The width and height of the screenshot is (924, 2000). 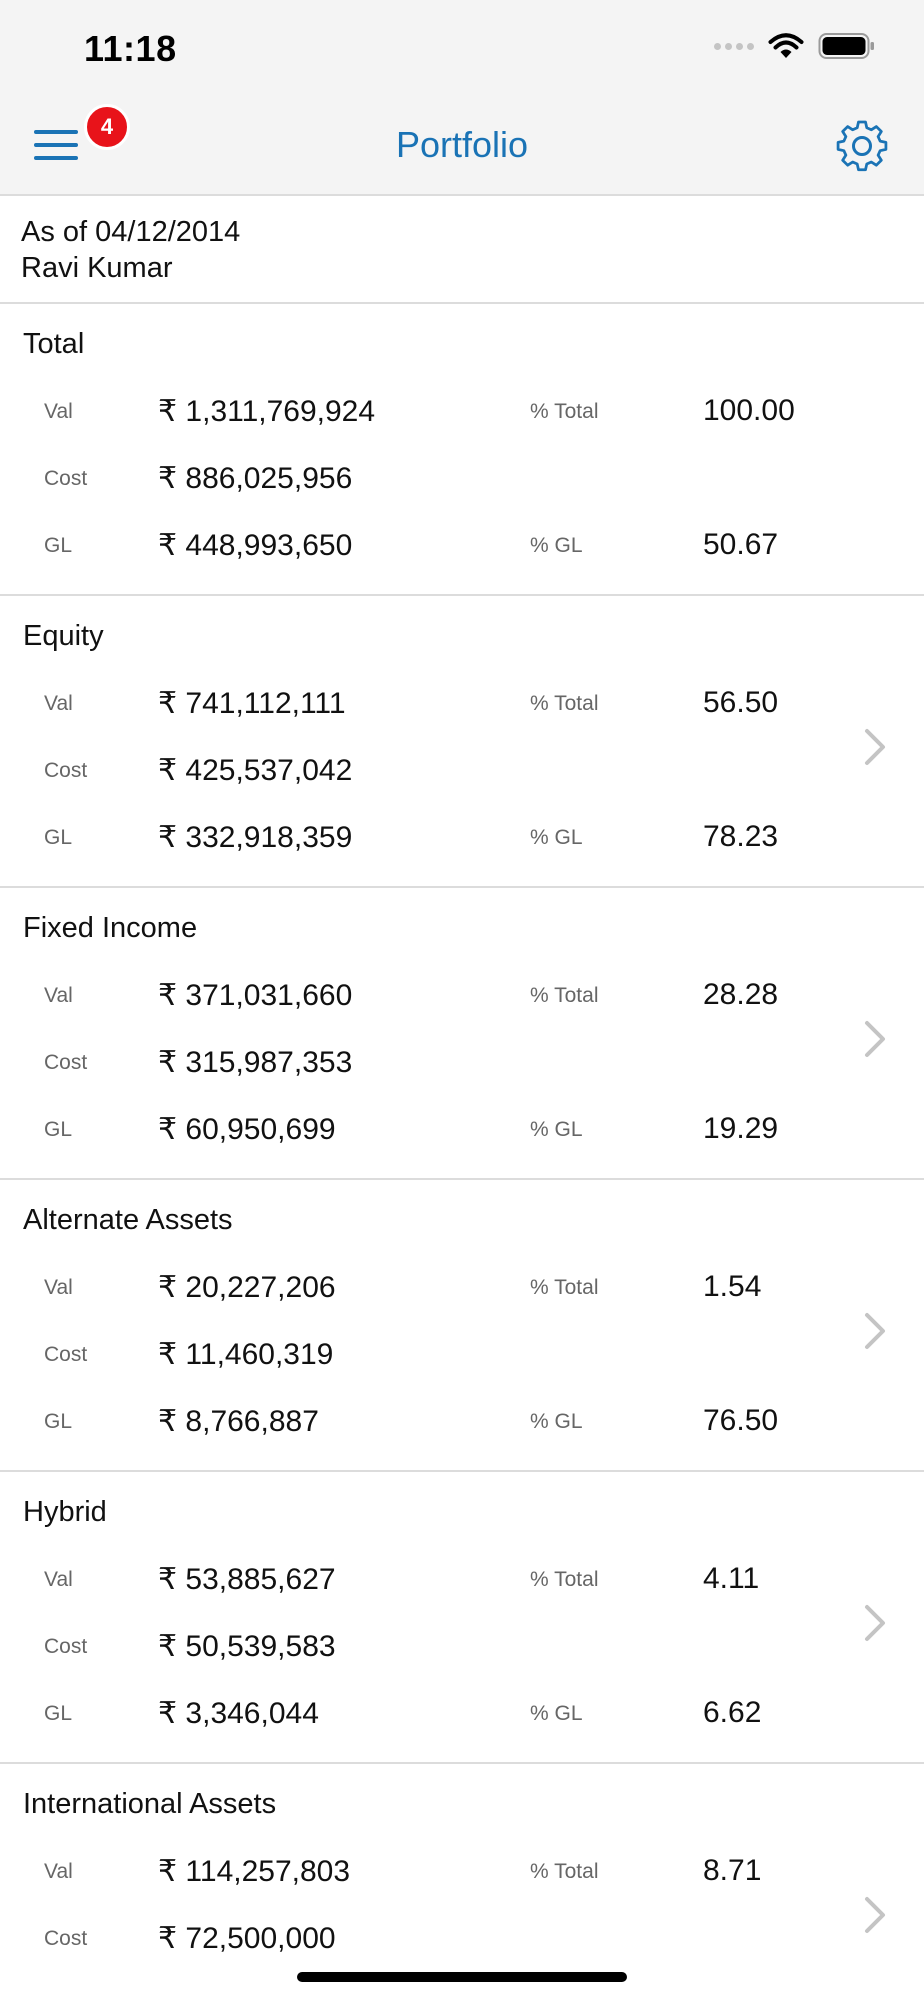 What do you see at coordinates (238, 1713) in the screenshot?
I see `gl-value: ₹ 3,346,044` at bounding box center [238, 1713].